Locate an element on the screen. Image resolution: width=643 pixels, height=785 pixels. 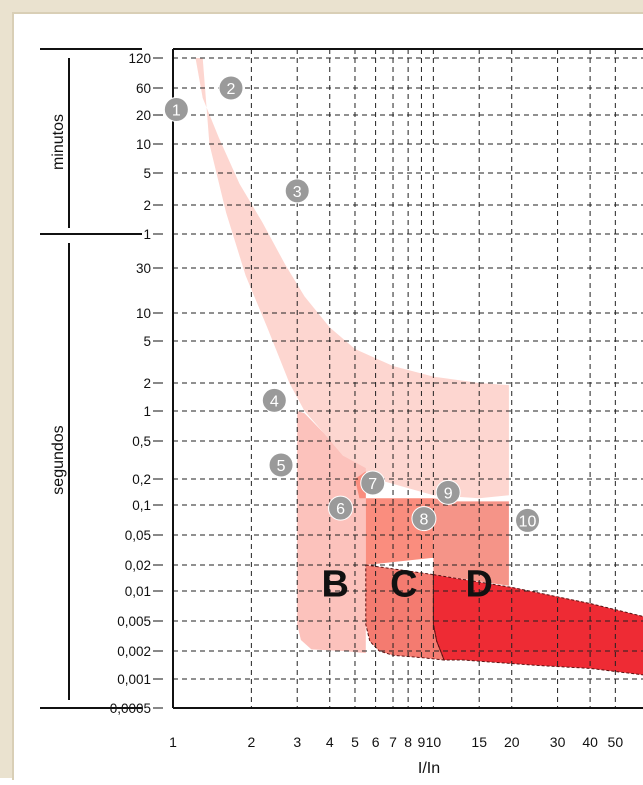
y-tick-label-3: 10 is located at coordinates (143, 144).